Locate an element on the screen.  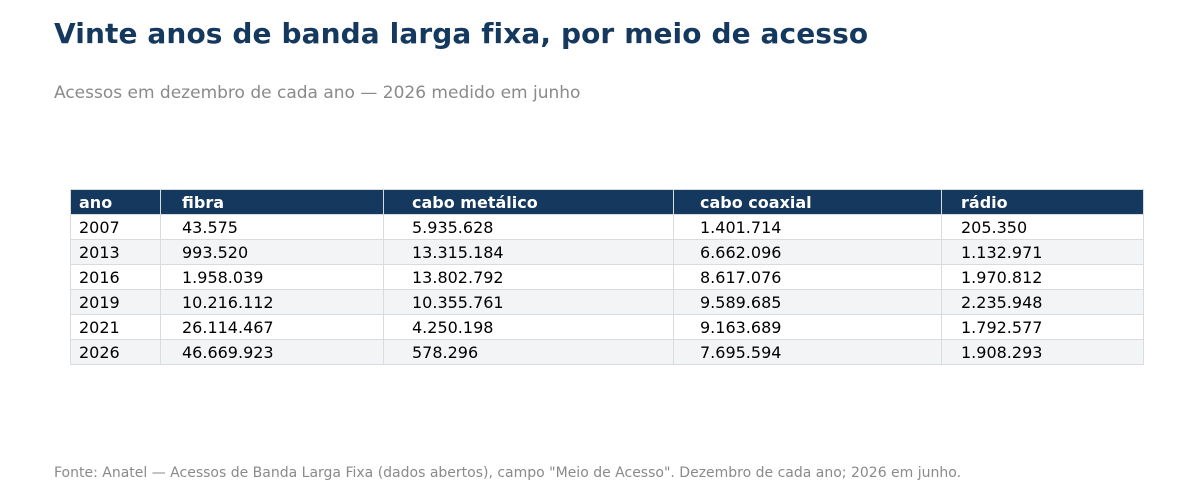
value-cell: 1.401.714 is located at coordinates (807, 227).